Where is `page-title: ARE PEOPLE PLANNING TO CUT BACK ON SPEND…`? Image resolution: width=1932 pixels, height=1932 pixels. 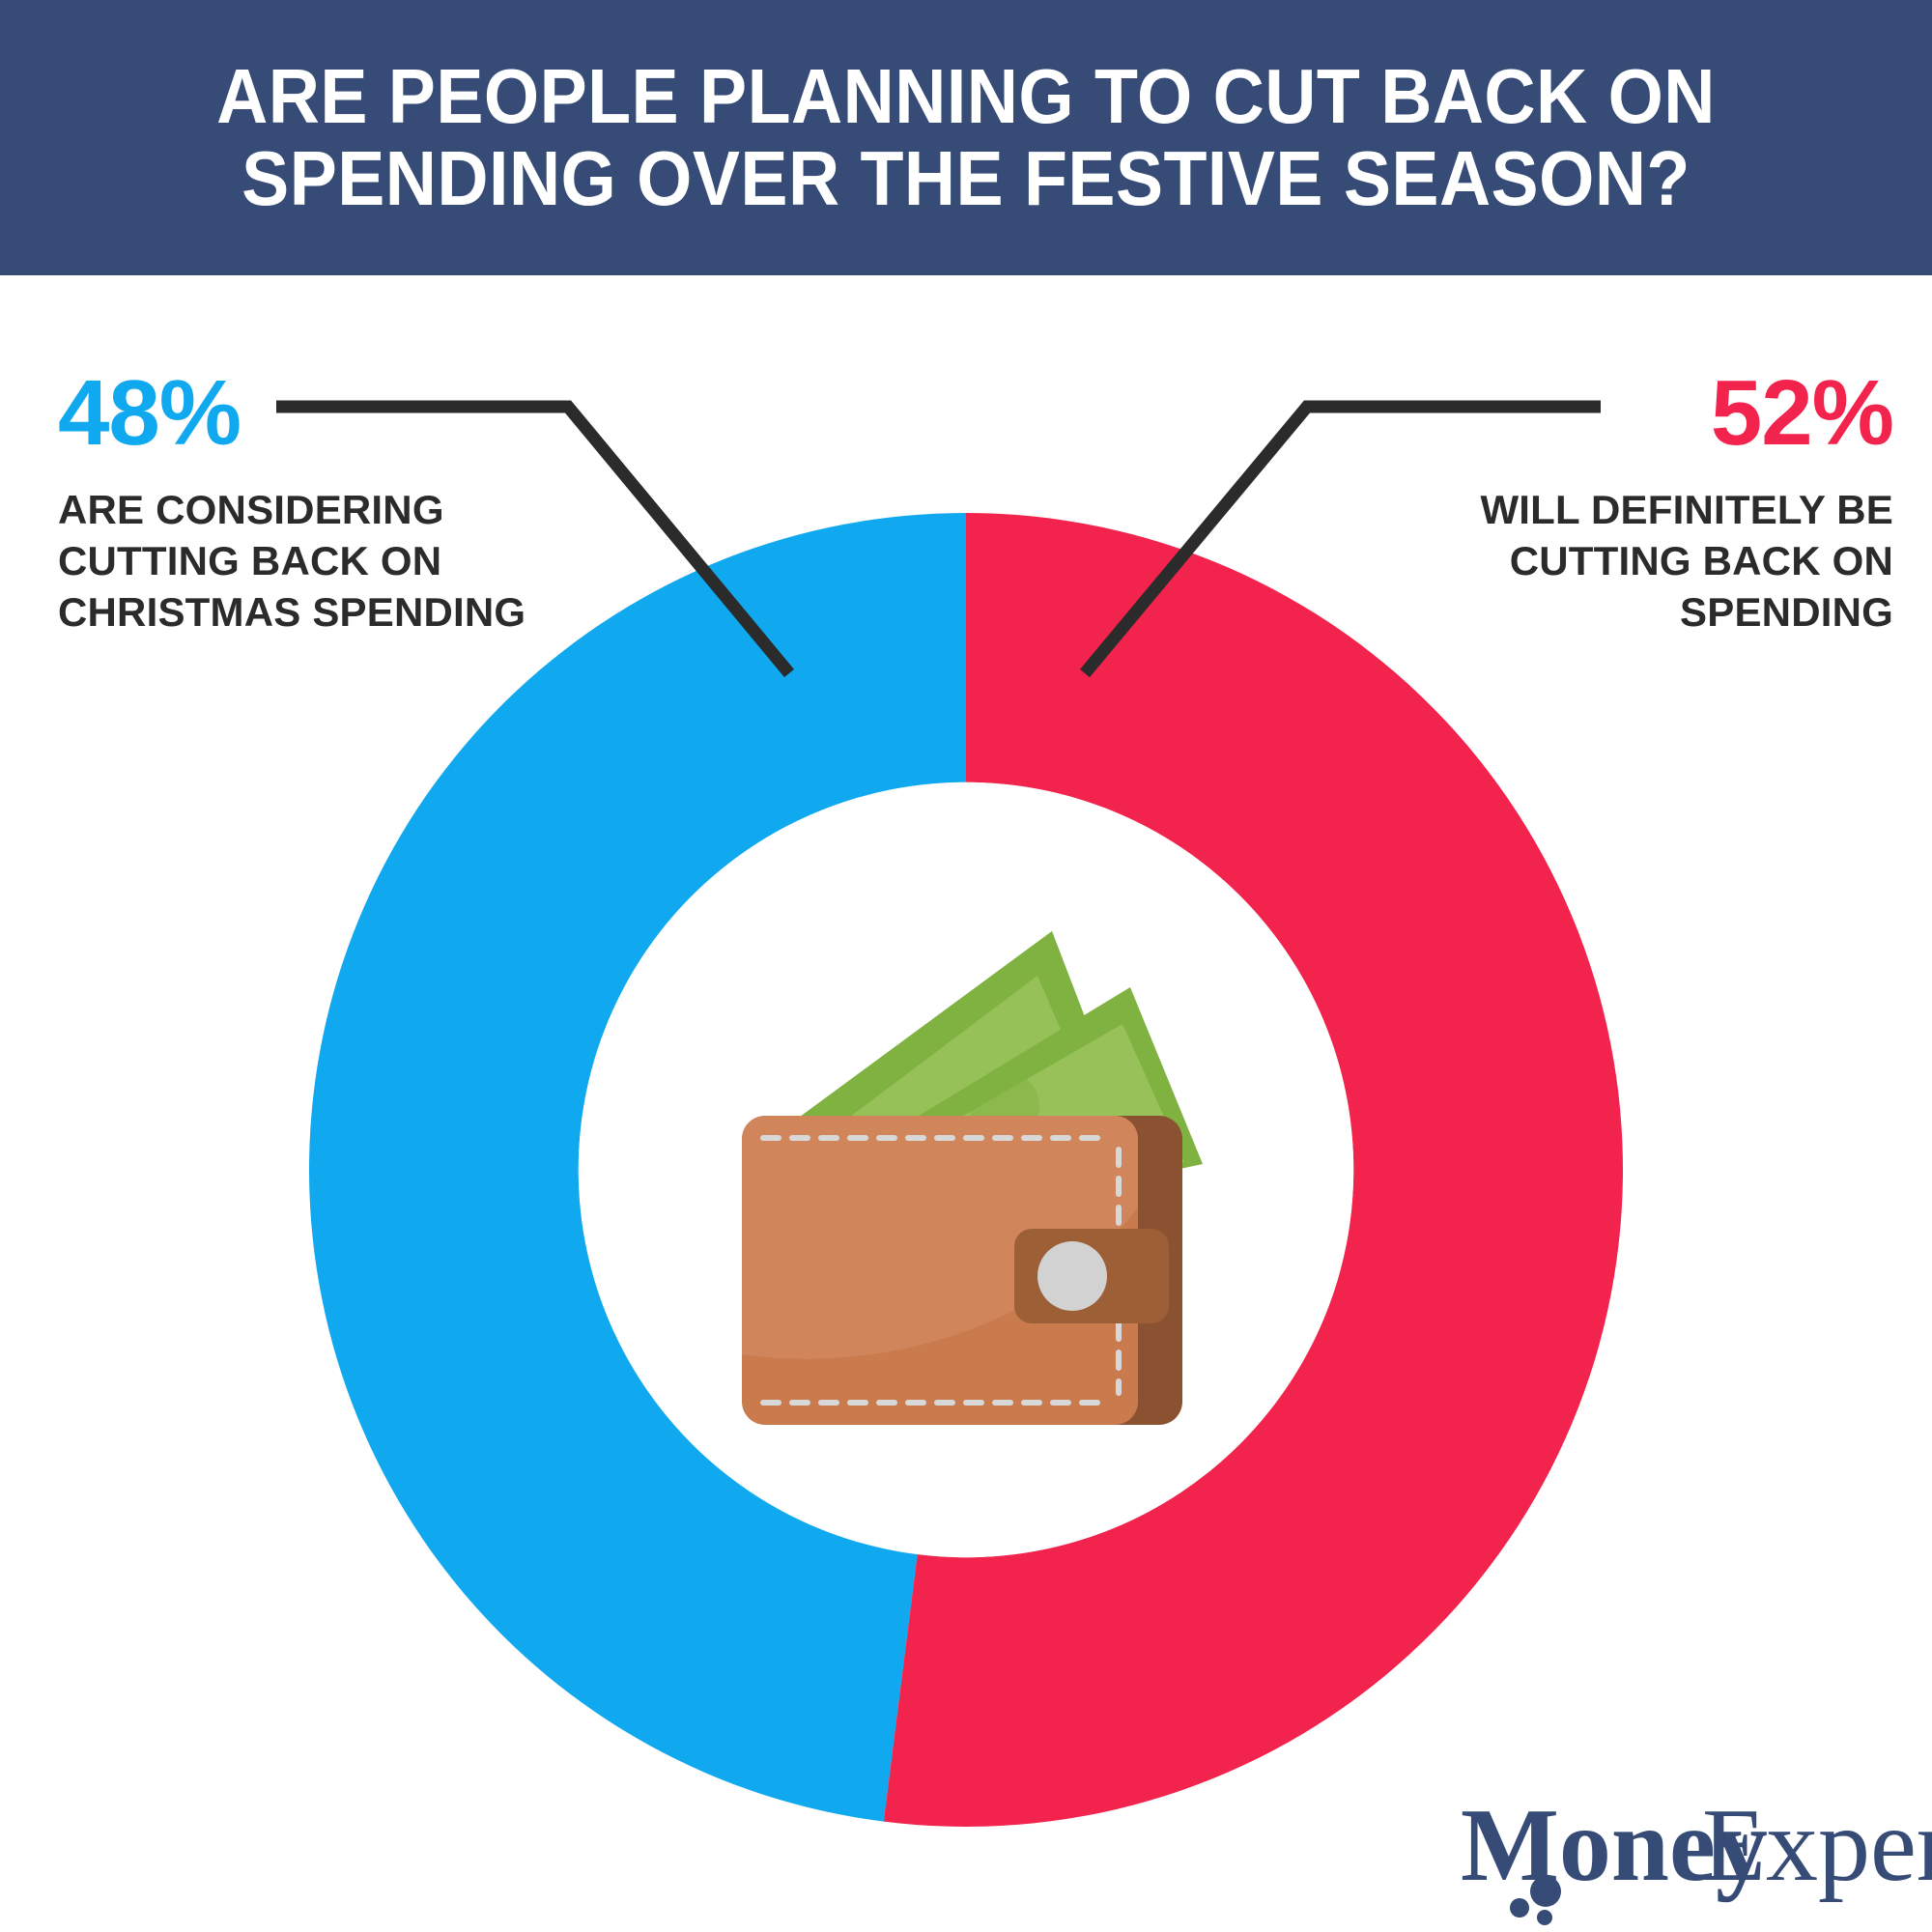
page-title: ARE PEOPLE PLANNING TO CUT BACK ON SPEND… is located at coordinates (966, 136).